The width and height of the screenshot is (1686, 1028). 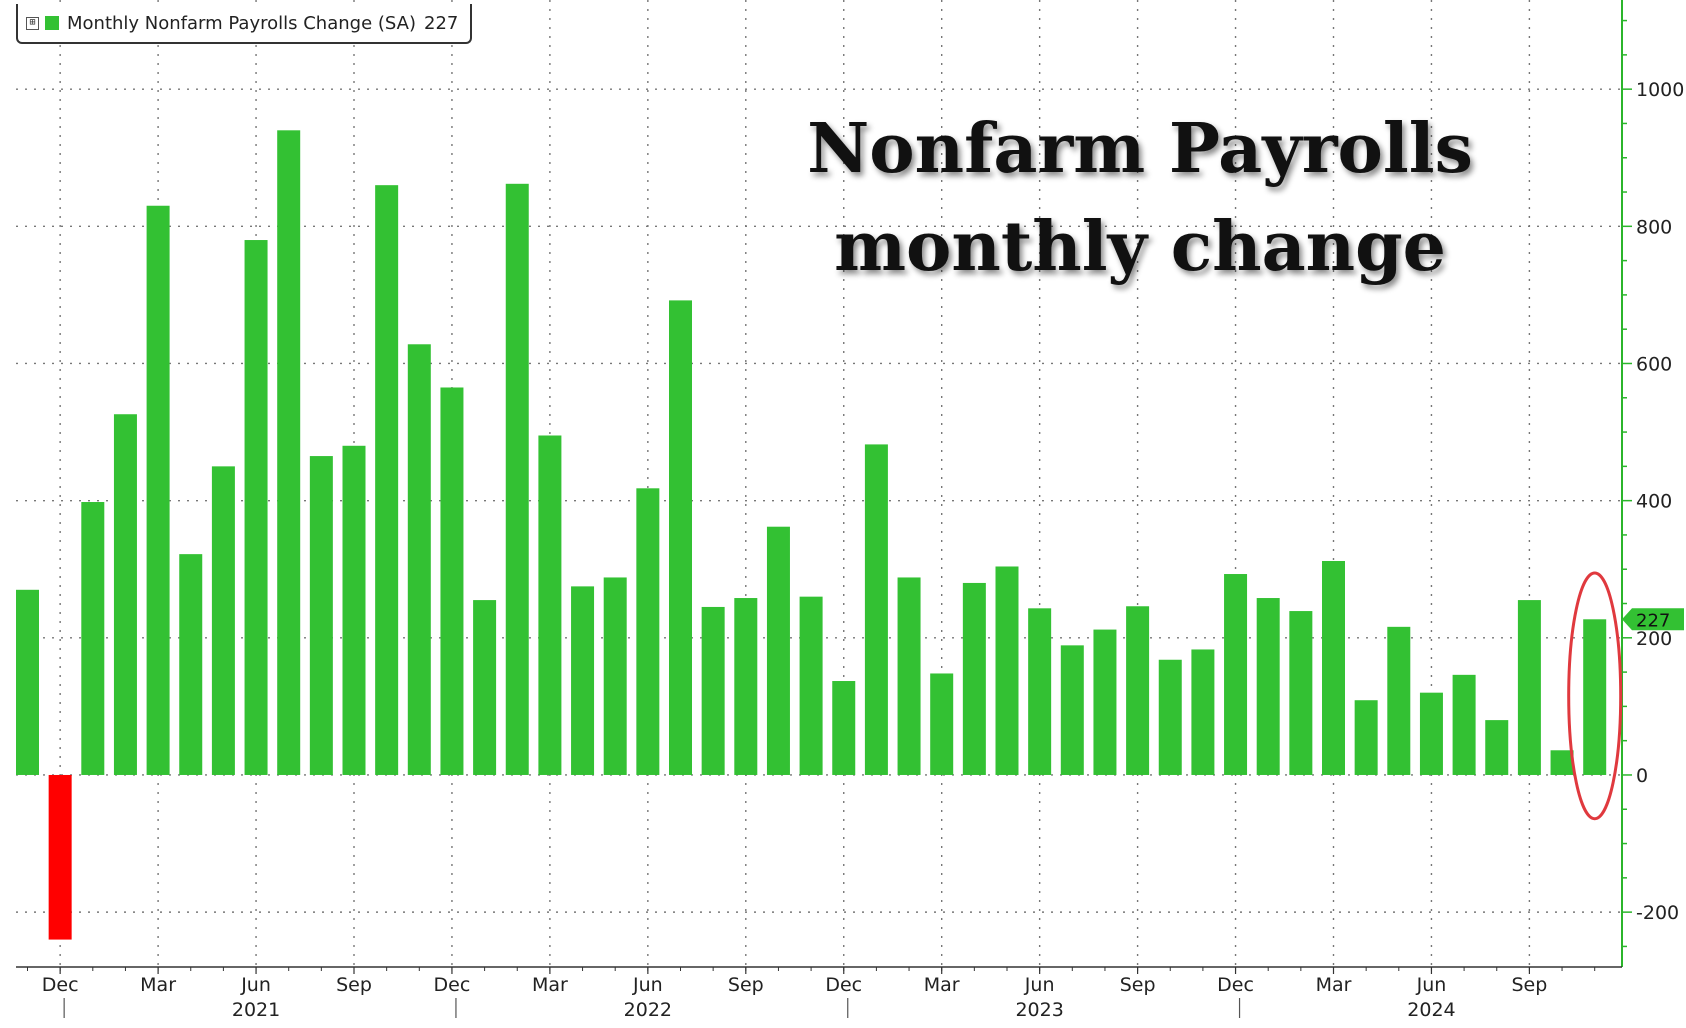 I want to click on bar-sep-2022, so click(x=746, y=686).